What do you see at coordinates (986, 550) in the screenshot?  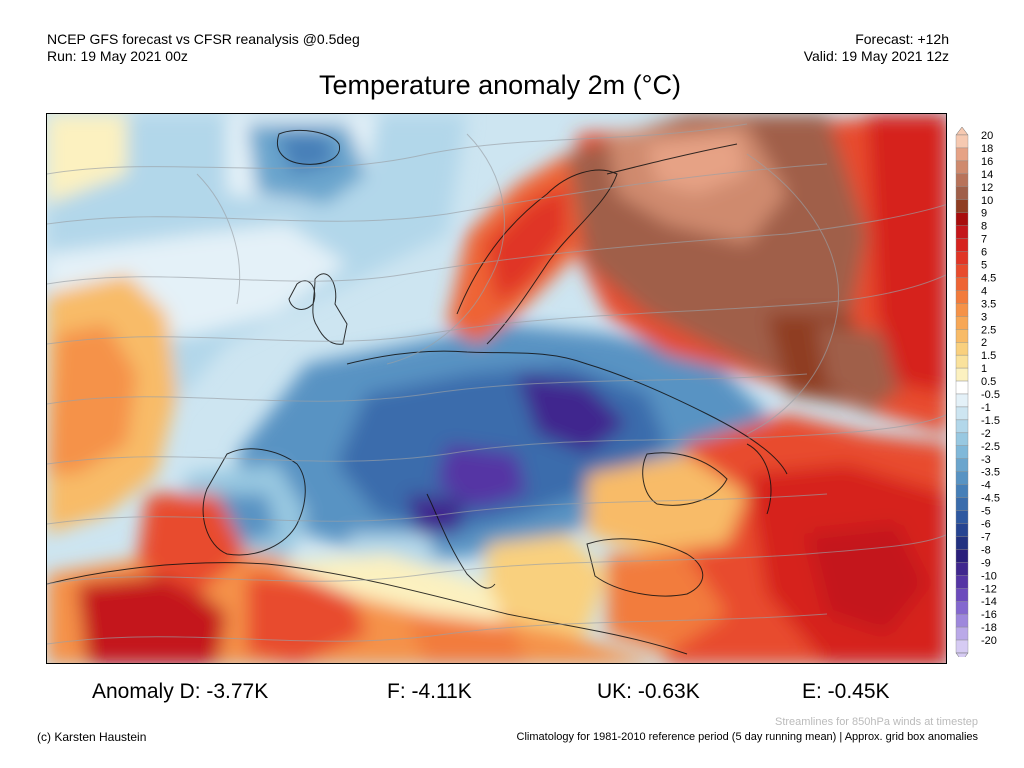 I see `colorbar-label: -8` at bounding box center [986, 550].